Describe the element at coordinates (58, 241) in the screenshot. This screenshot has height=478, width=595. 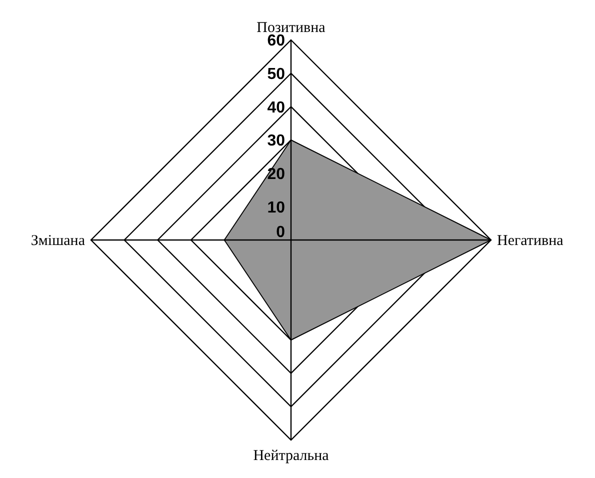
I see `spoke-label: Змішана` at that location.